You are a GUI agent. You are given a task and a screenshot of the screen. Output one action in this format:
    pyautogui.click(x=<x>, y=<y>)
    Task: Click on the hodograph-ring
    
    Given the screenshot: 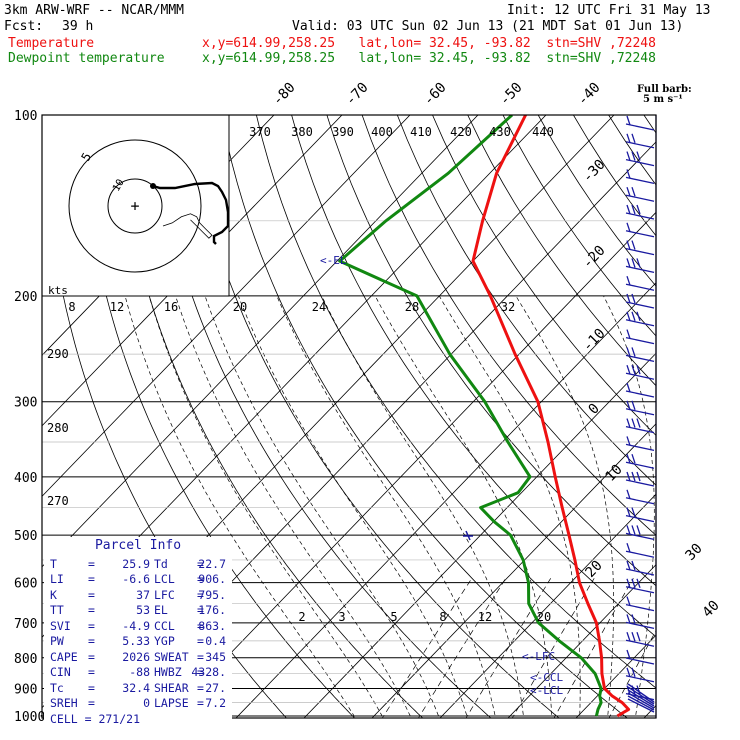 What is the action you would take?
    pyautogui.click(x=135, y=206)
    